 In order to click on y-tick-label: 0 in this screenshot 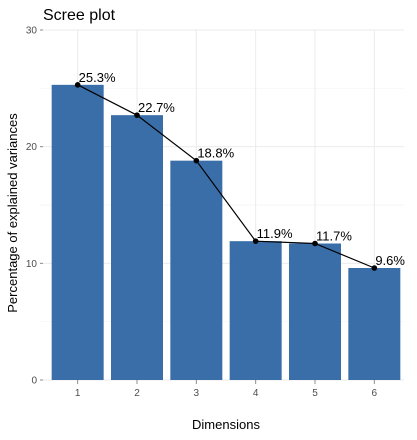, I will do `click(34, 381)`.